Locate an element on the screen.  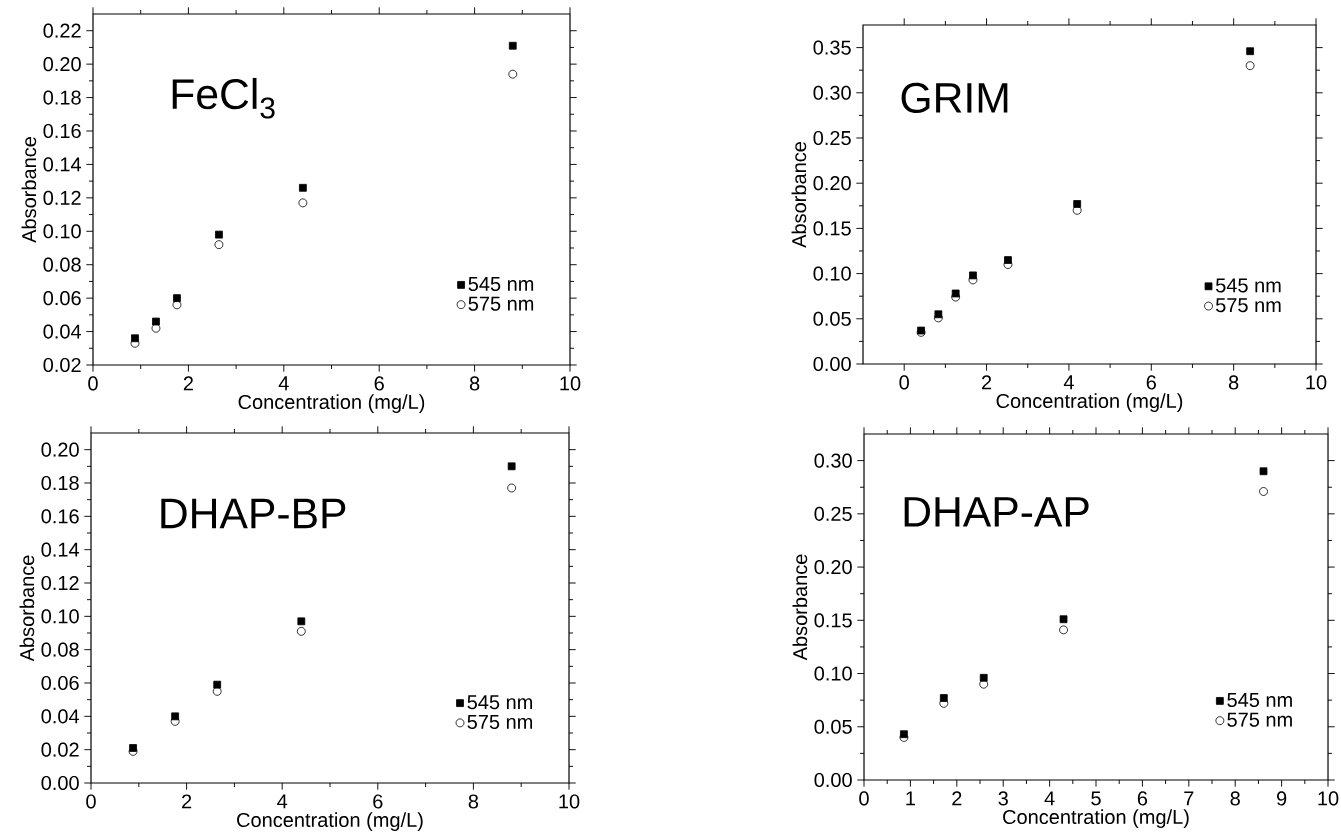
x-tick-label: 9 is located at coordinates (1282, 798).